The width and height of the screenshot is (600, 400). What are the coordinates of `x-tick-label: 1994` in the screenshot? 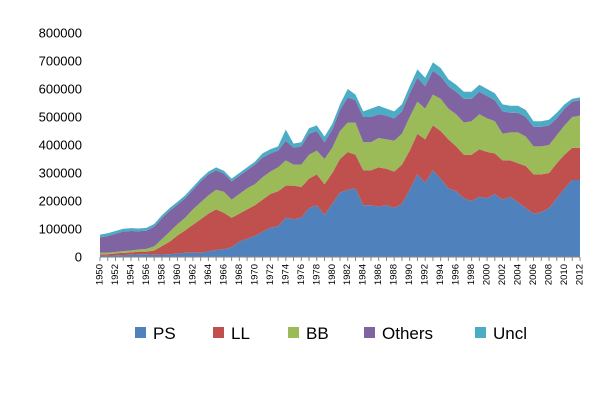 It's located at (440, 274).